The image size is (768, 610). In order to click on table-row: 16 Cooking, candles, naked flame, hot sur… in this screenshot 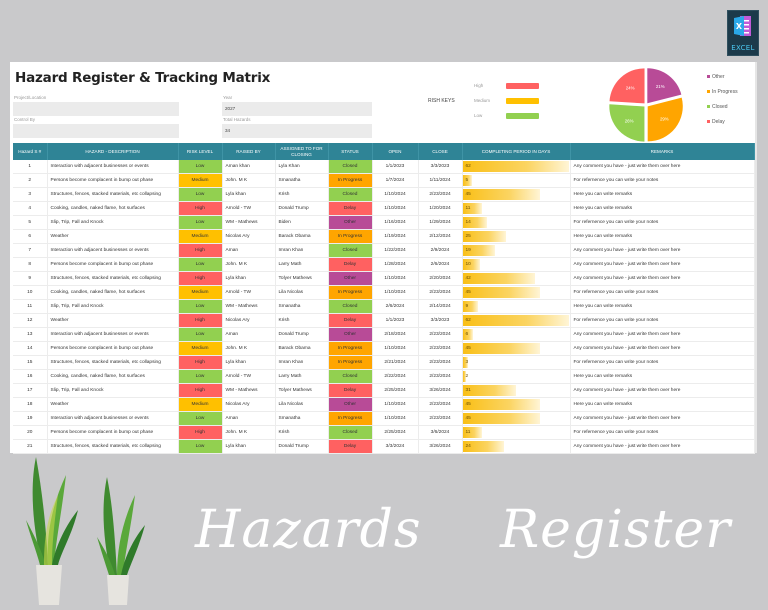, I will do `click(384, 376)`.